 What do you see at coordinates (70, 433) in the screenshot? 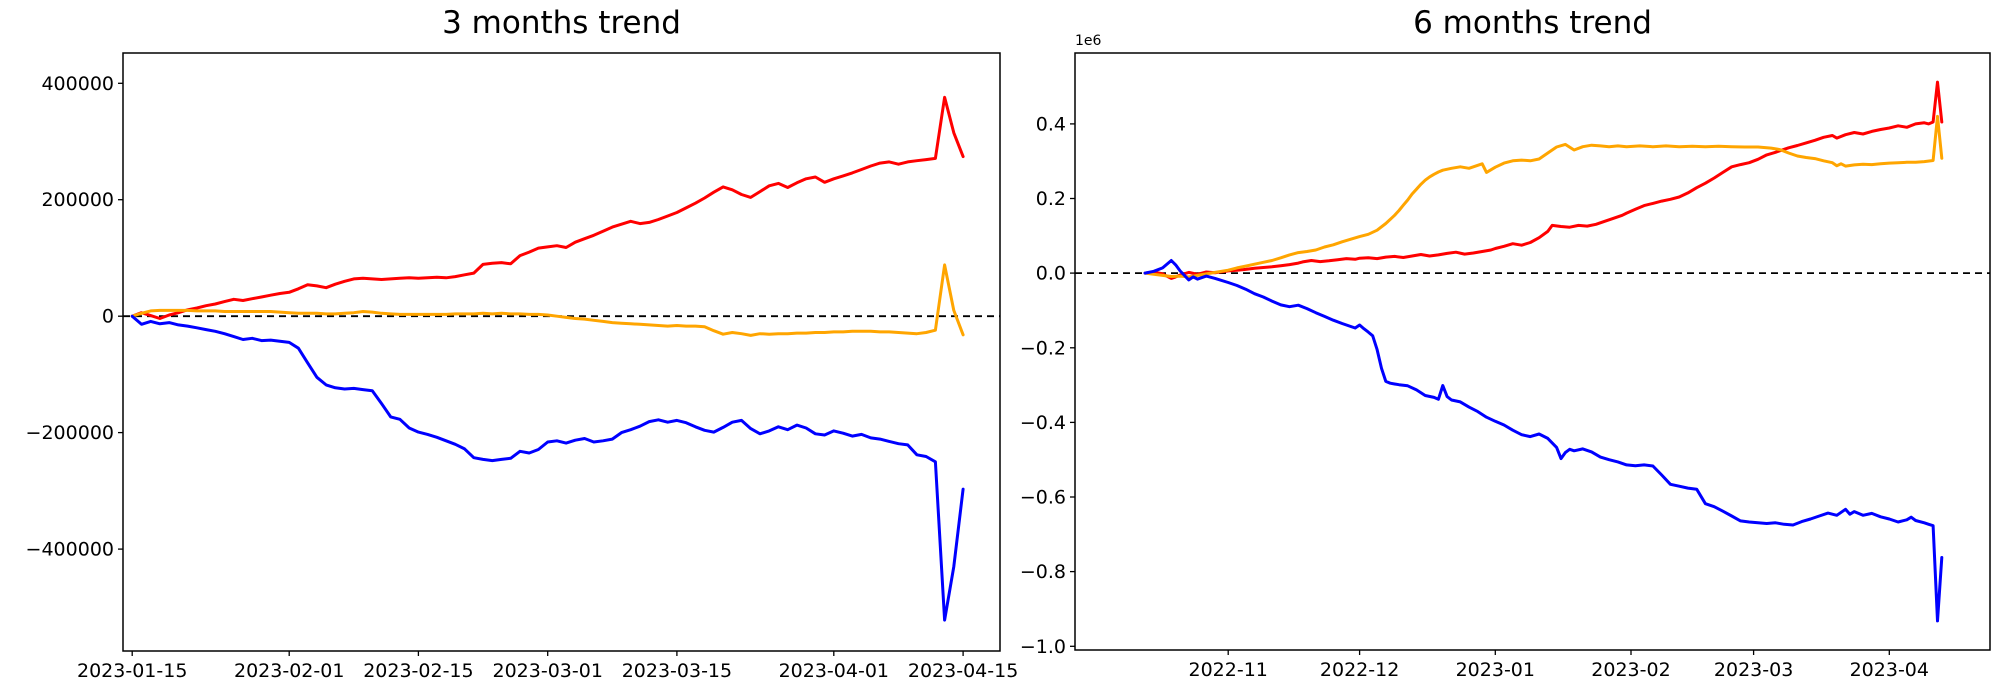
I see `left-chart-y-tick-label: −200000` at bounding box center [70, 433].